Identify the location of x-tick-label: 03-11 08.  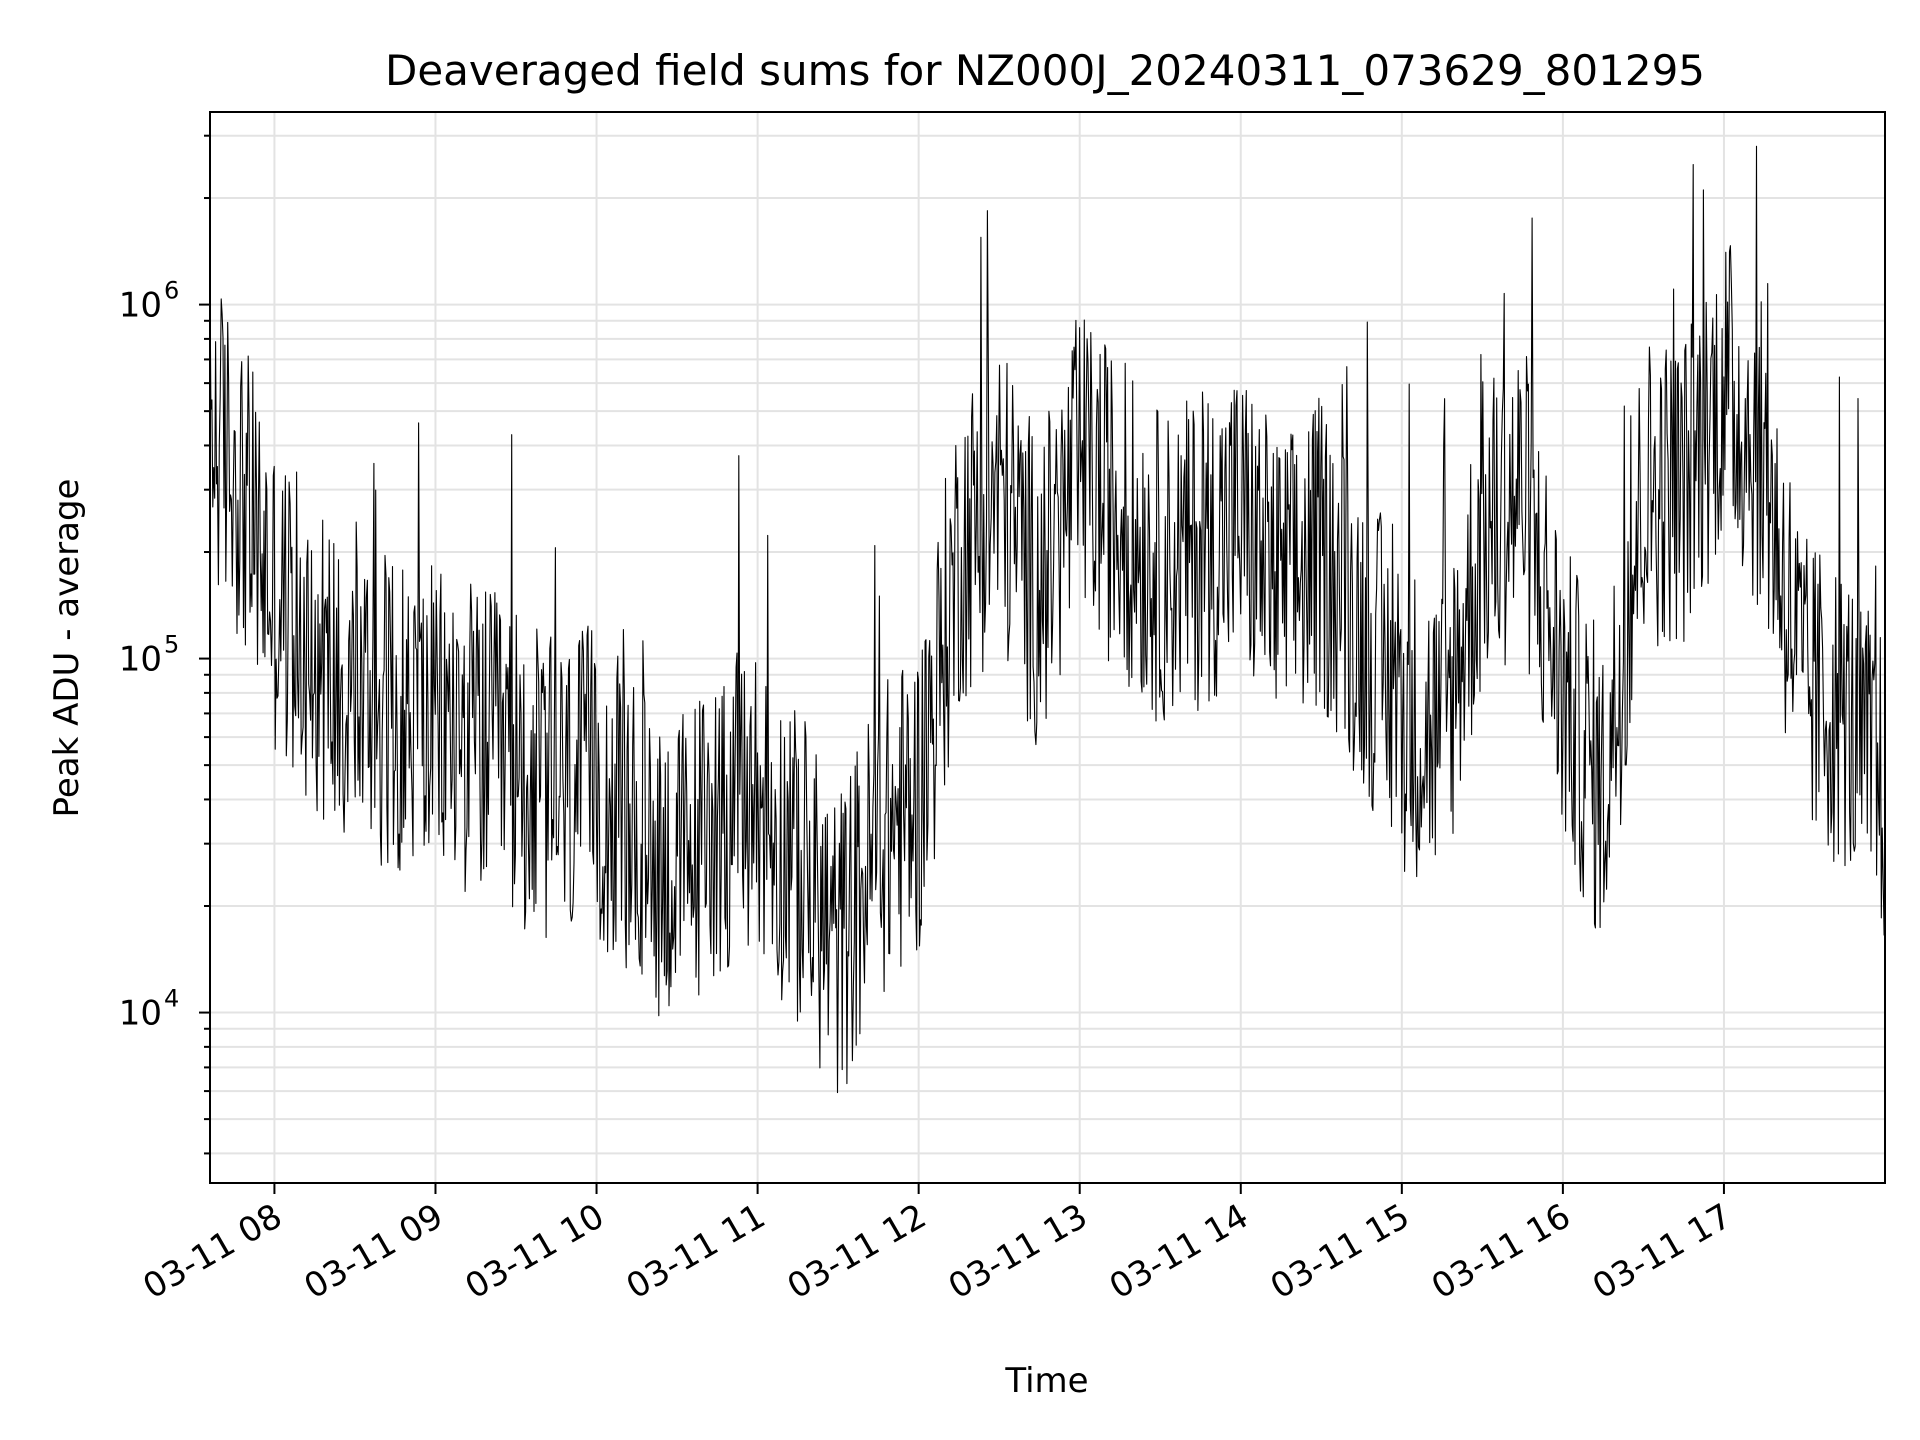
(213, 1251).